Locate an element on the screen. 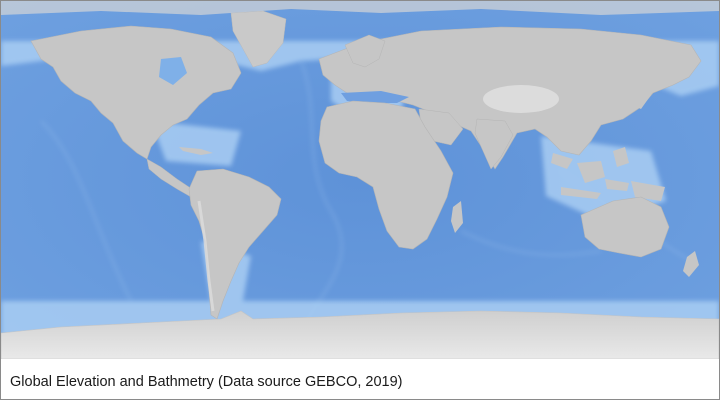 This screenshot has height=400, width=720. greenland is located at coordinates (258, 39).